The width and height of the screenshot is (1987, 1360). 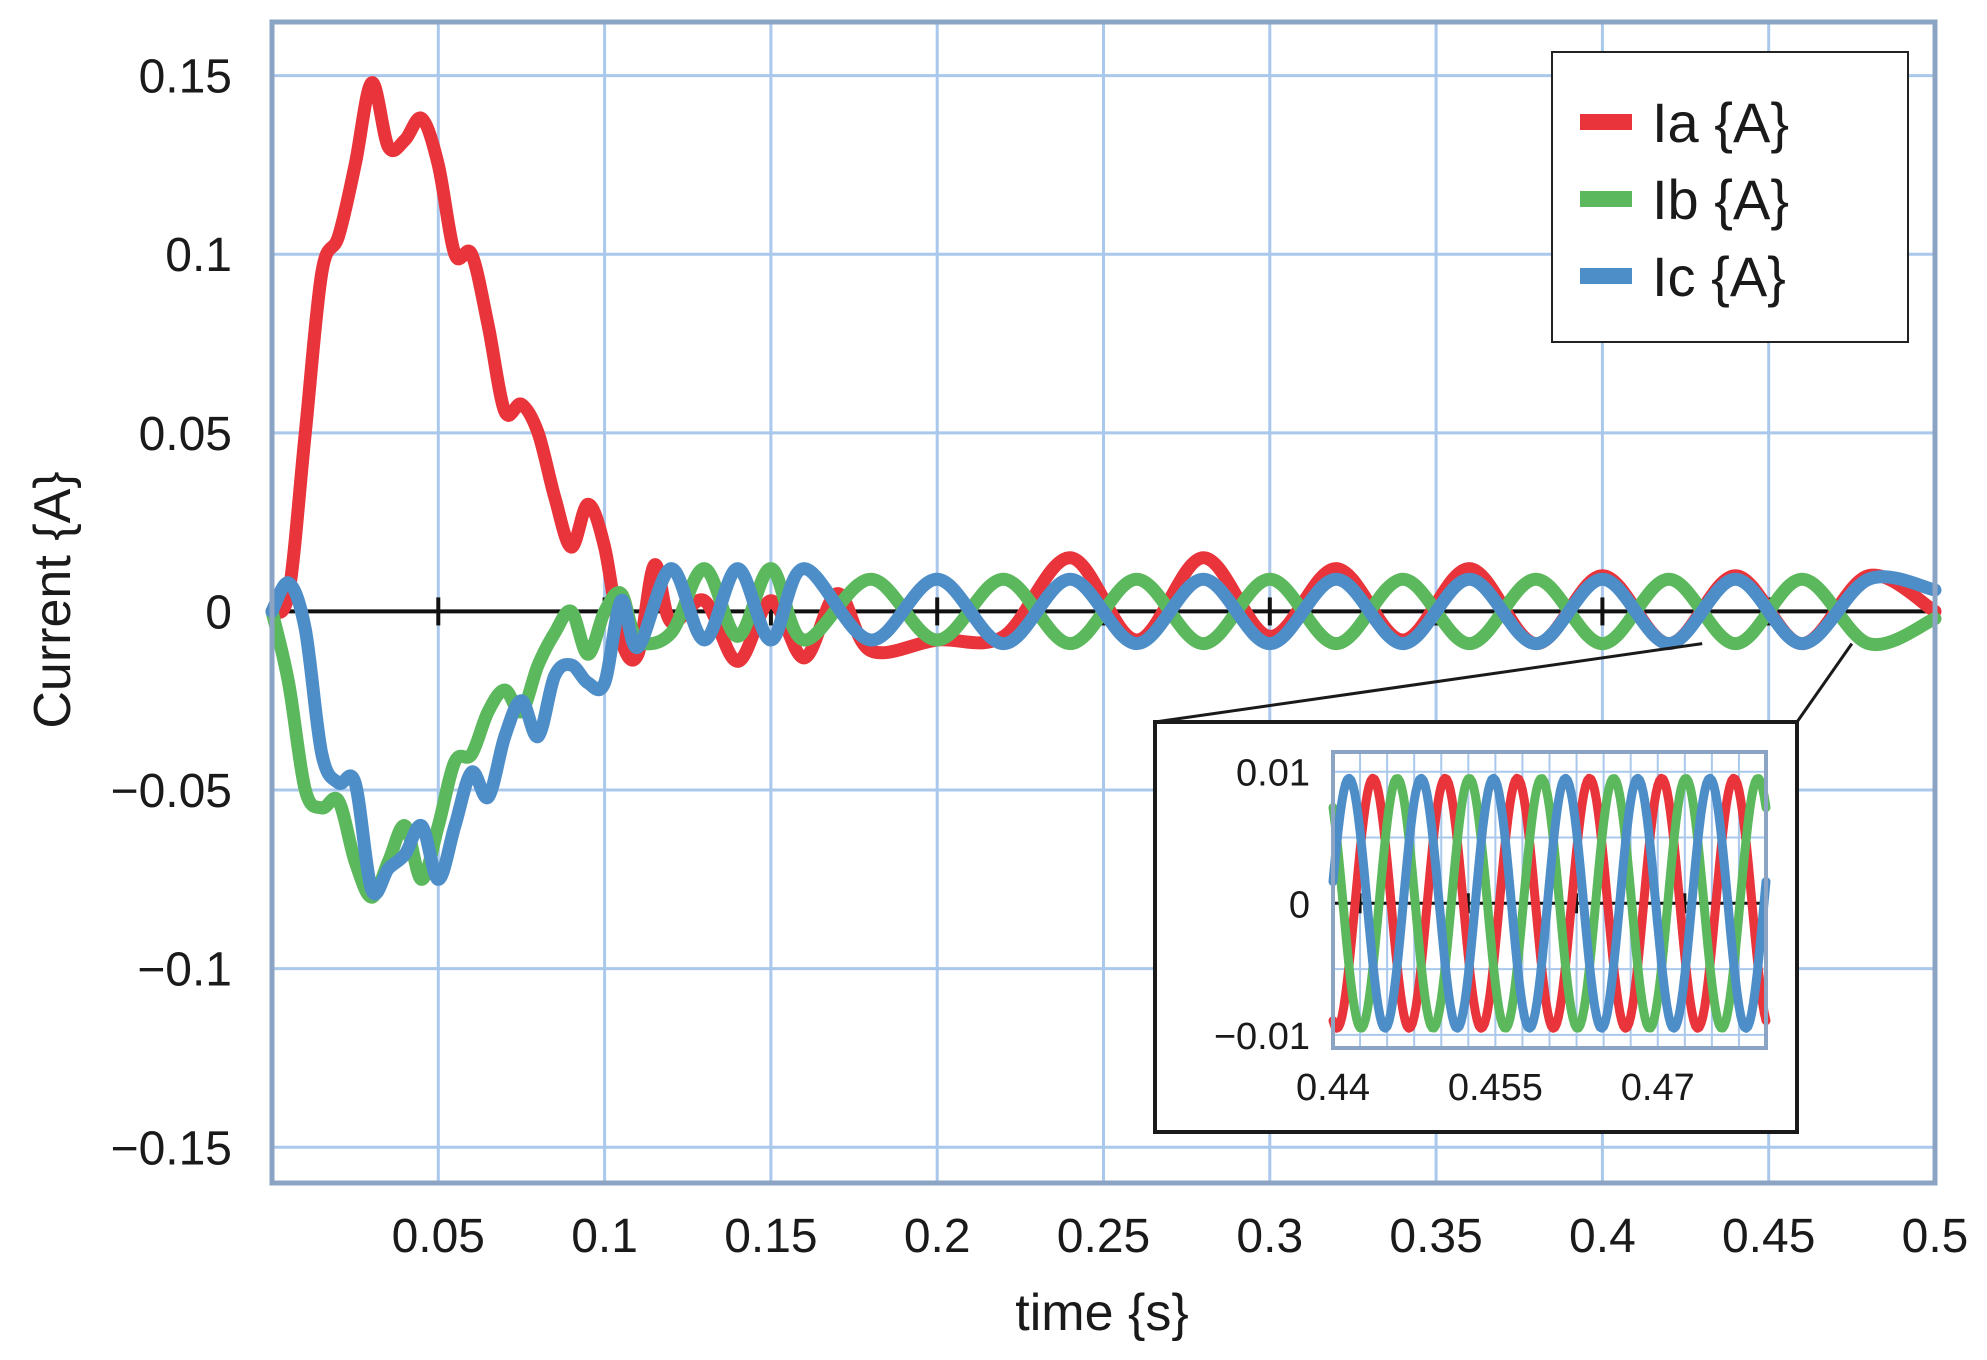 I want to click on legend-label: Ib {A}, so click(x=1720, y=199).